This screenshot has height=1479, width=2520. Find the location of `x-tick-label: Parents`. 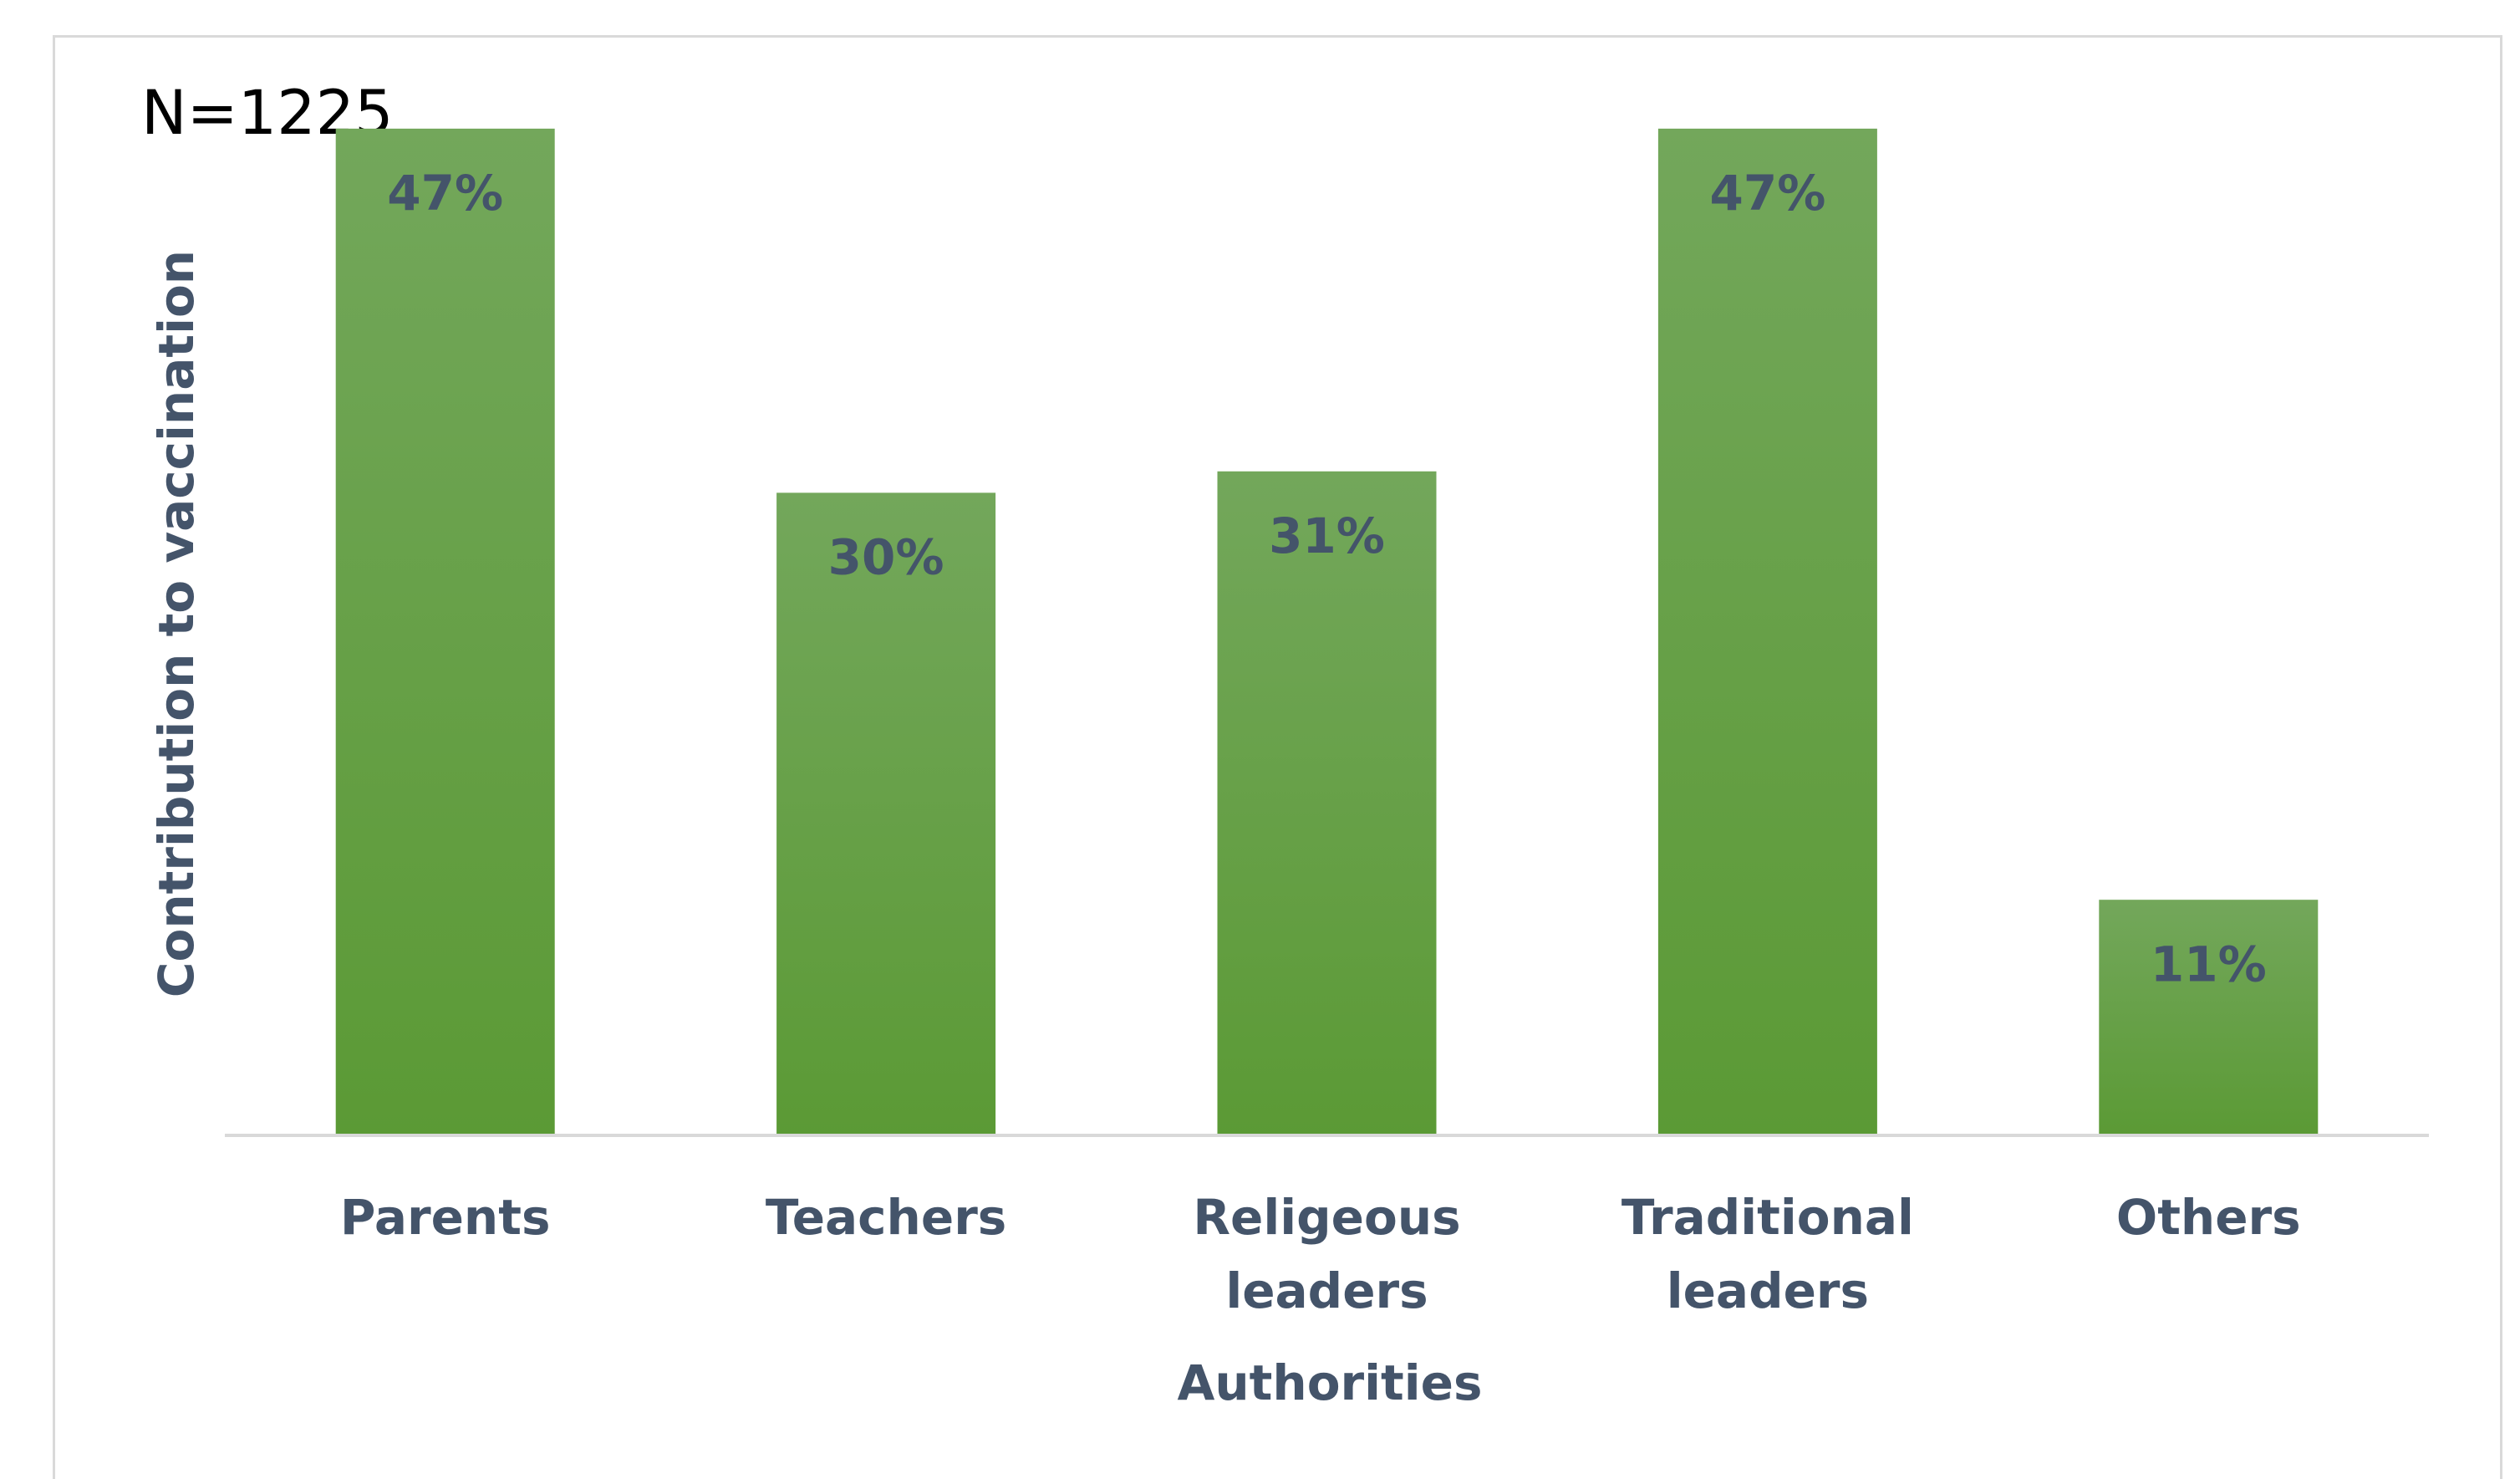

x-tick-label: Parents is located at coordinates (445, 1217).